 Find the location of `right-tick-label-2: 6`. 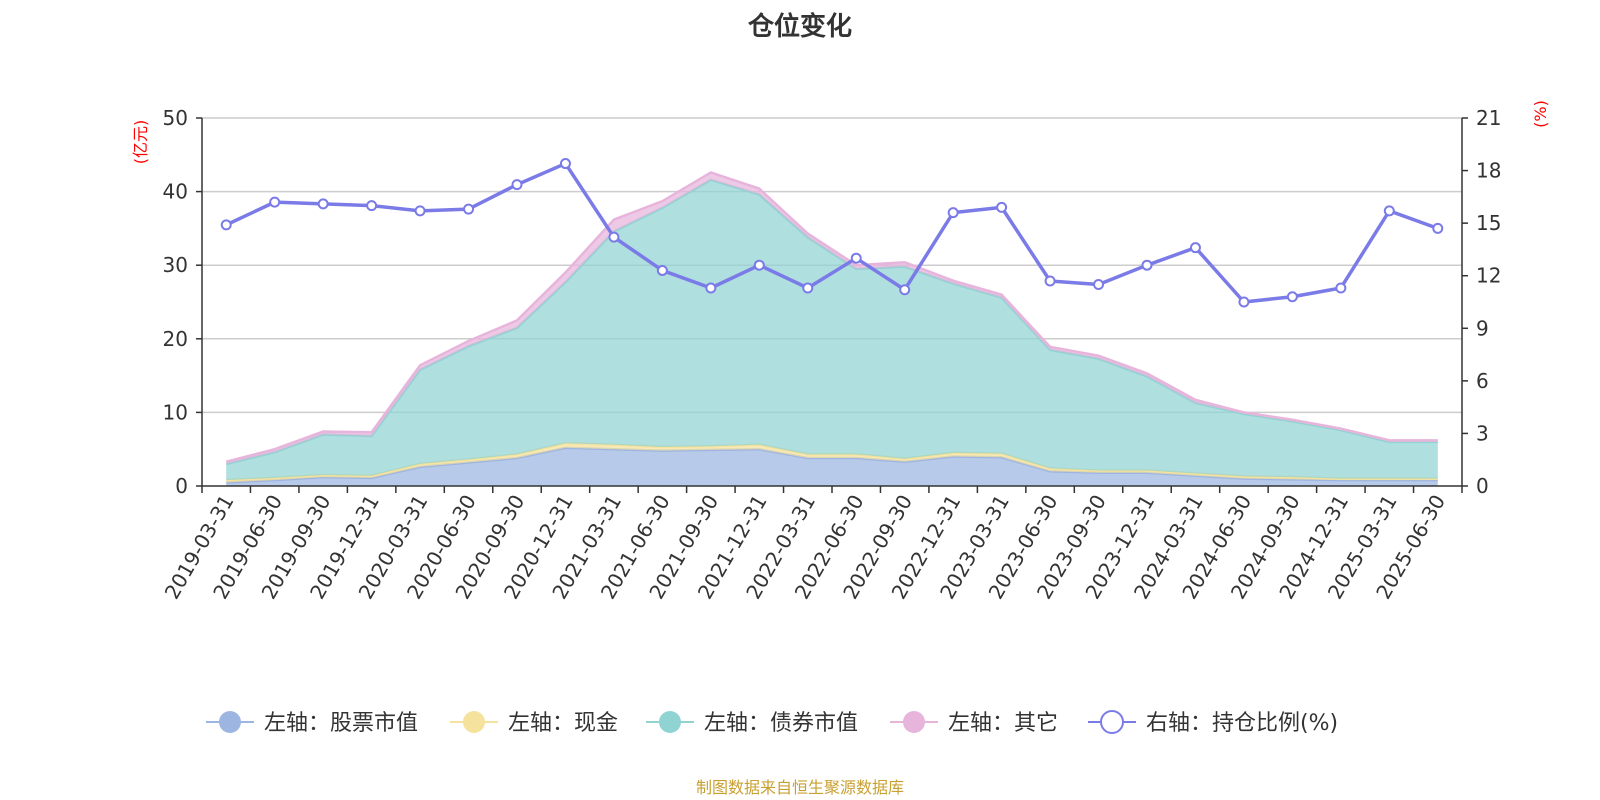

right-tick-label-2: 6 is located at coordinates (1482, 381).